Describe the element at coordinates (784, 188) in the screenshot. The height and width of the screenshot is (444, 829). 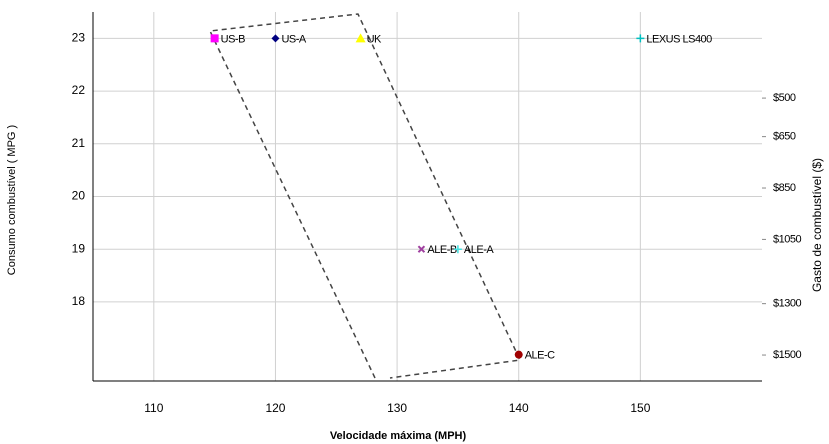
I see `y2-tick-label: $850` at that location.